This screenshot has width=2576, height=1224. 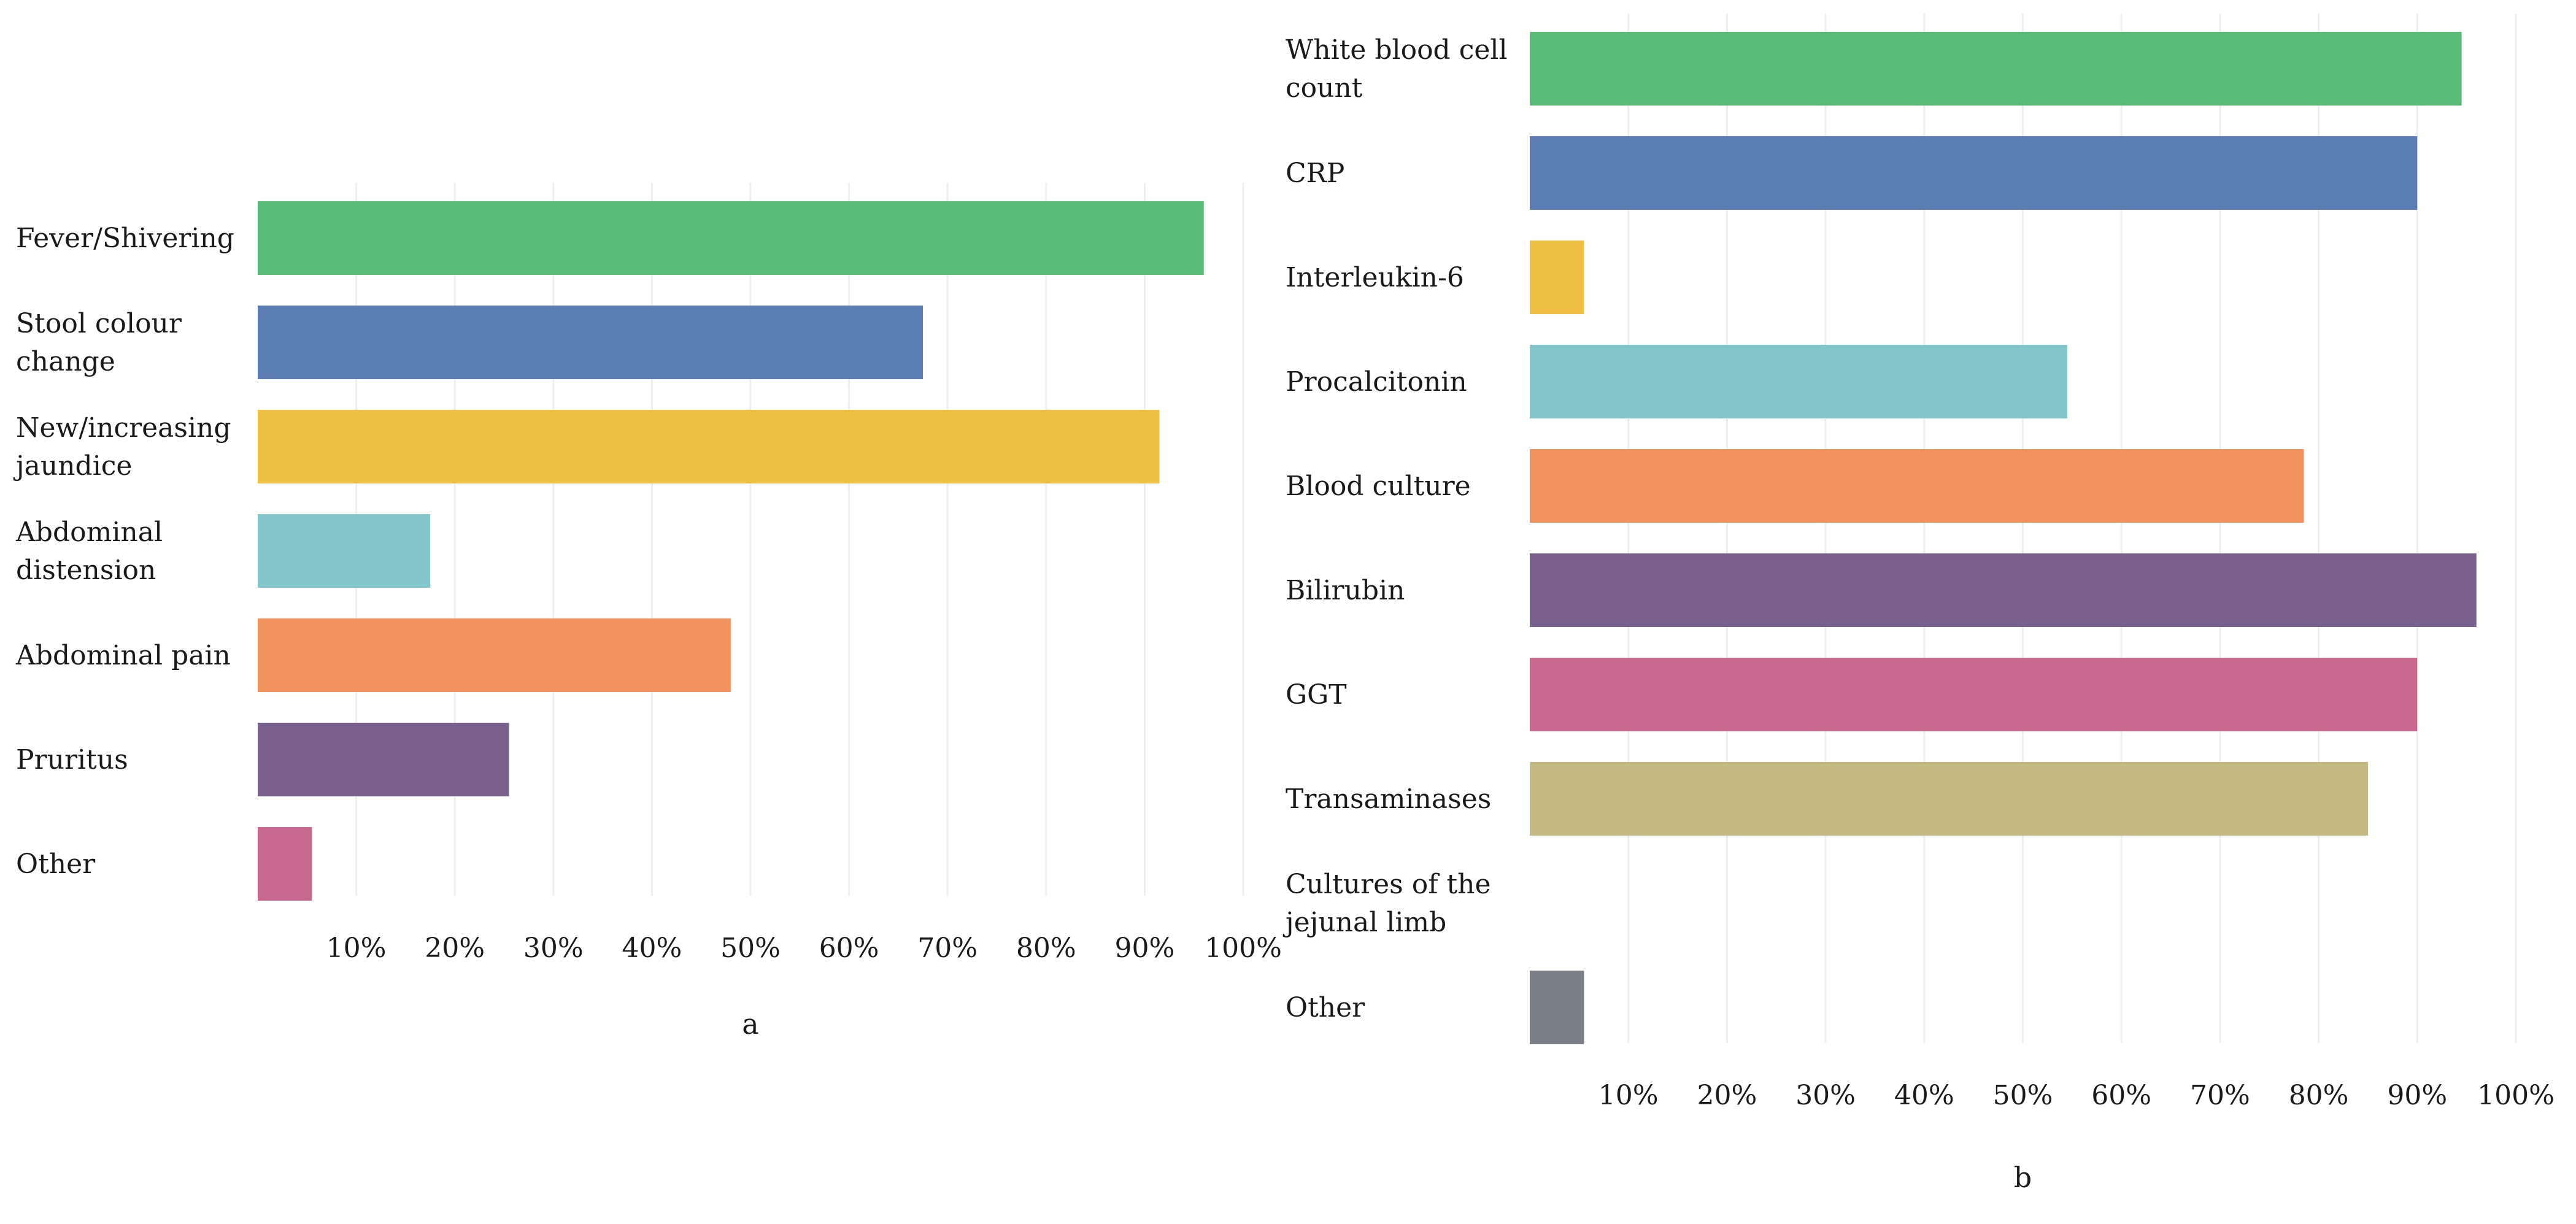 What do you see at coordinates (99, 342) in the screenshot?
I see `category-label-a-2: Stool colour change` at bounding box center [99, 342].